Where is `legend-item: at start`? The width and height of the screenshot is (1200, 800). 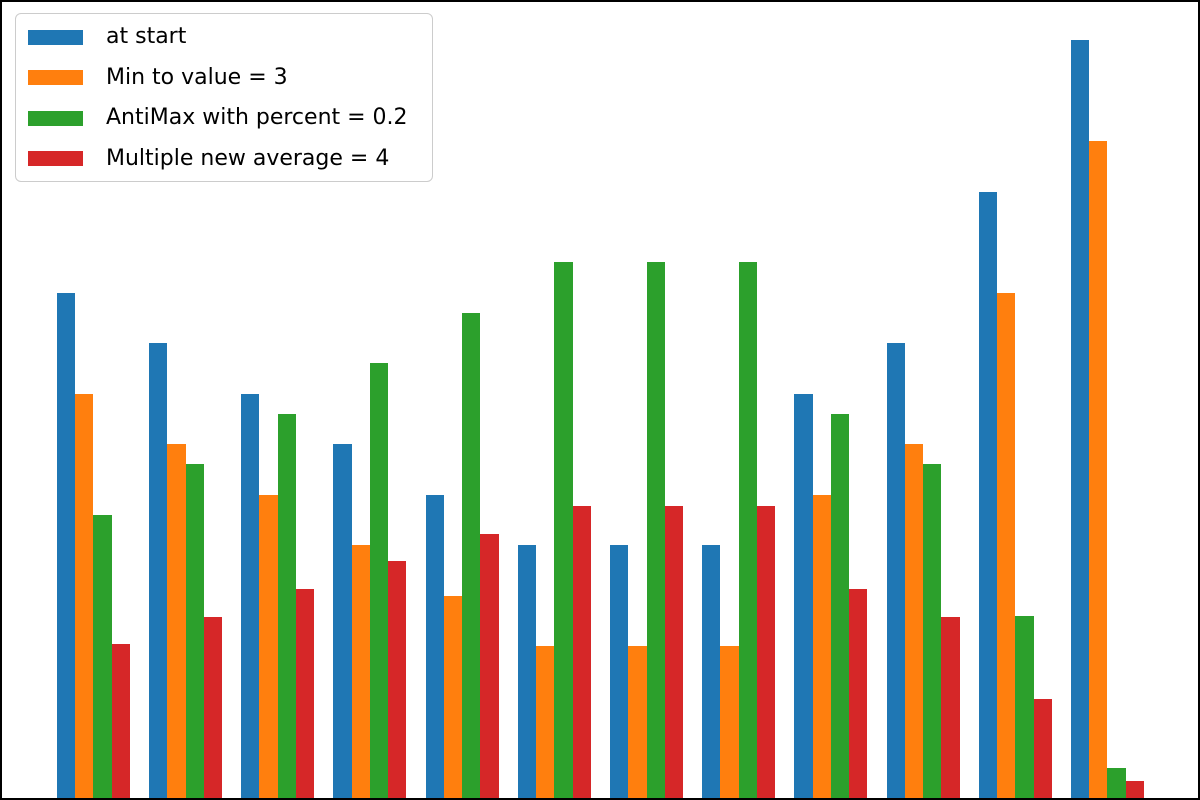 legend-item: at start is located at coordinates (218, 37).